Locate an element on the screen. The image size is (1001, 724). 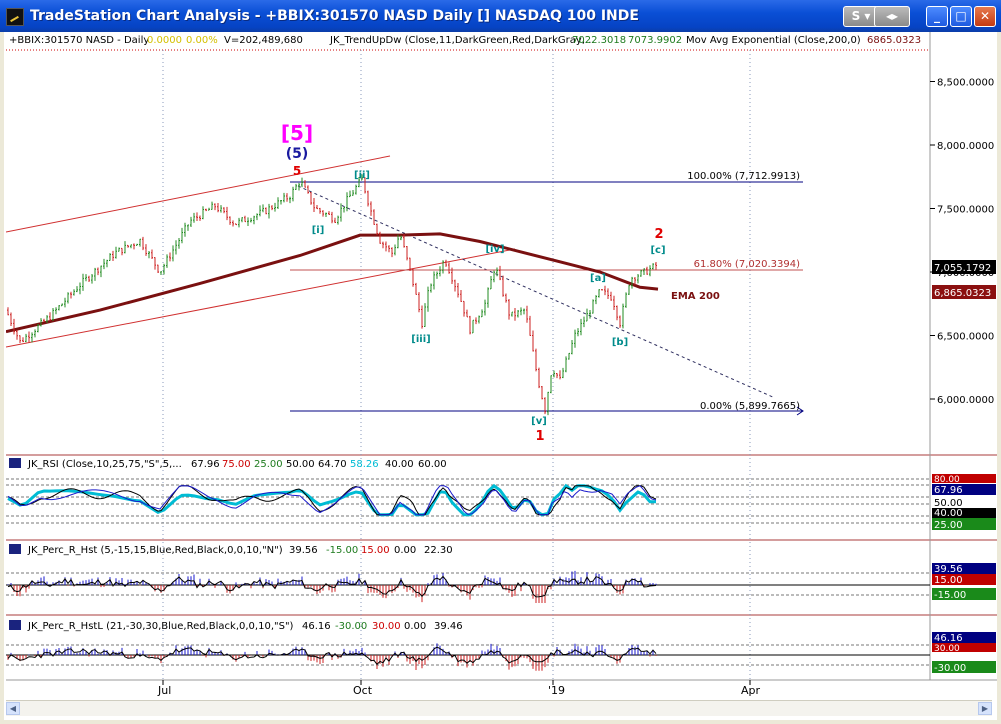
rsi-value-7: 40.00 is located at coordinates (399, 464).